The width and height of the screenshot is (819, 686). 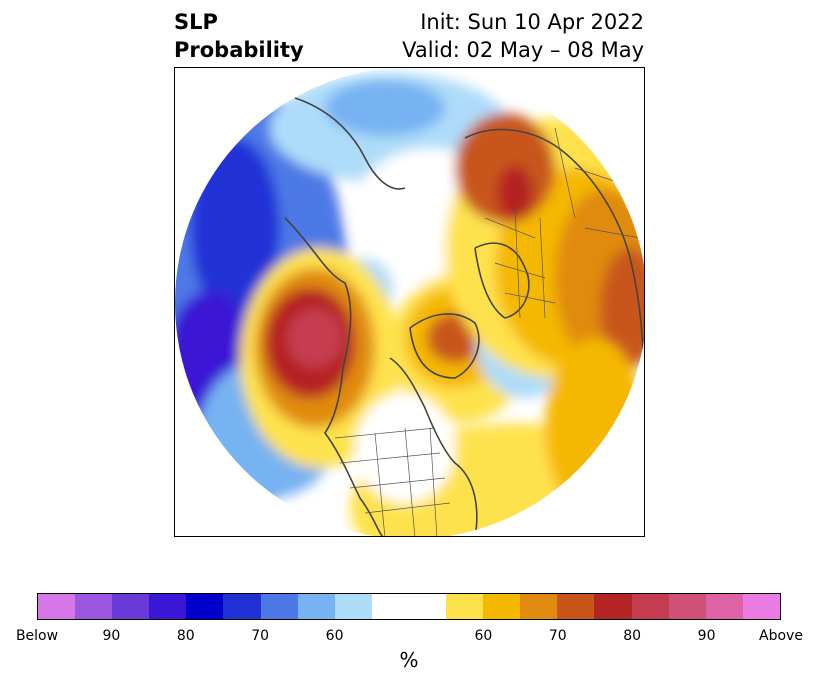 I want to click on colorbar, so click(x=409, y=606).